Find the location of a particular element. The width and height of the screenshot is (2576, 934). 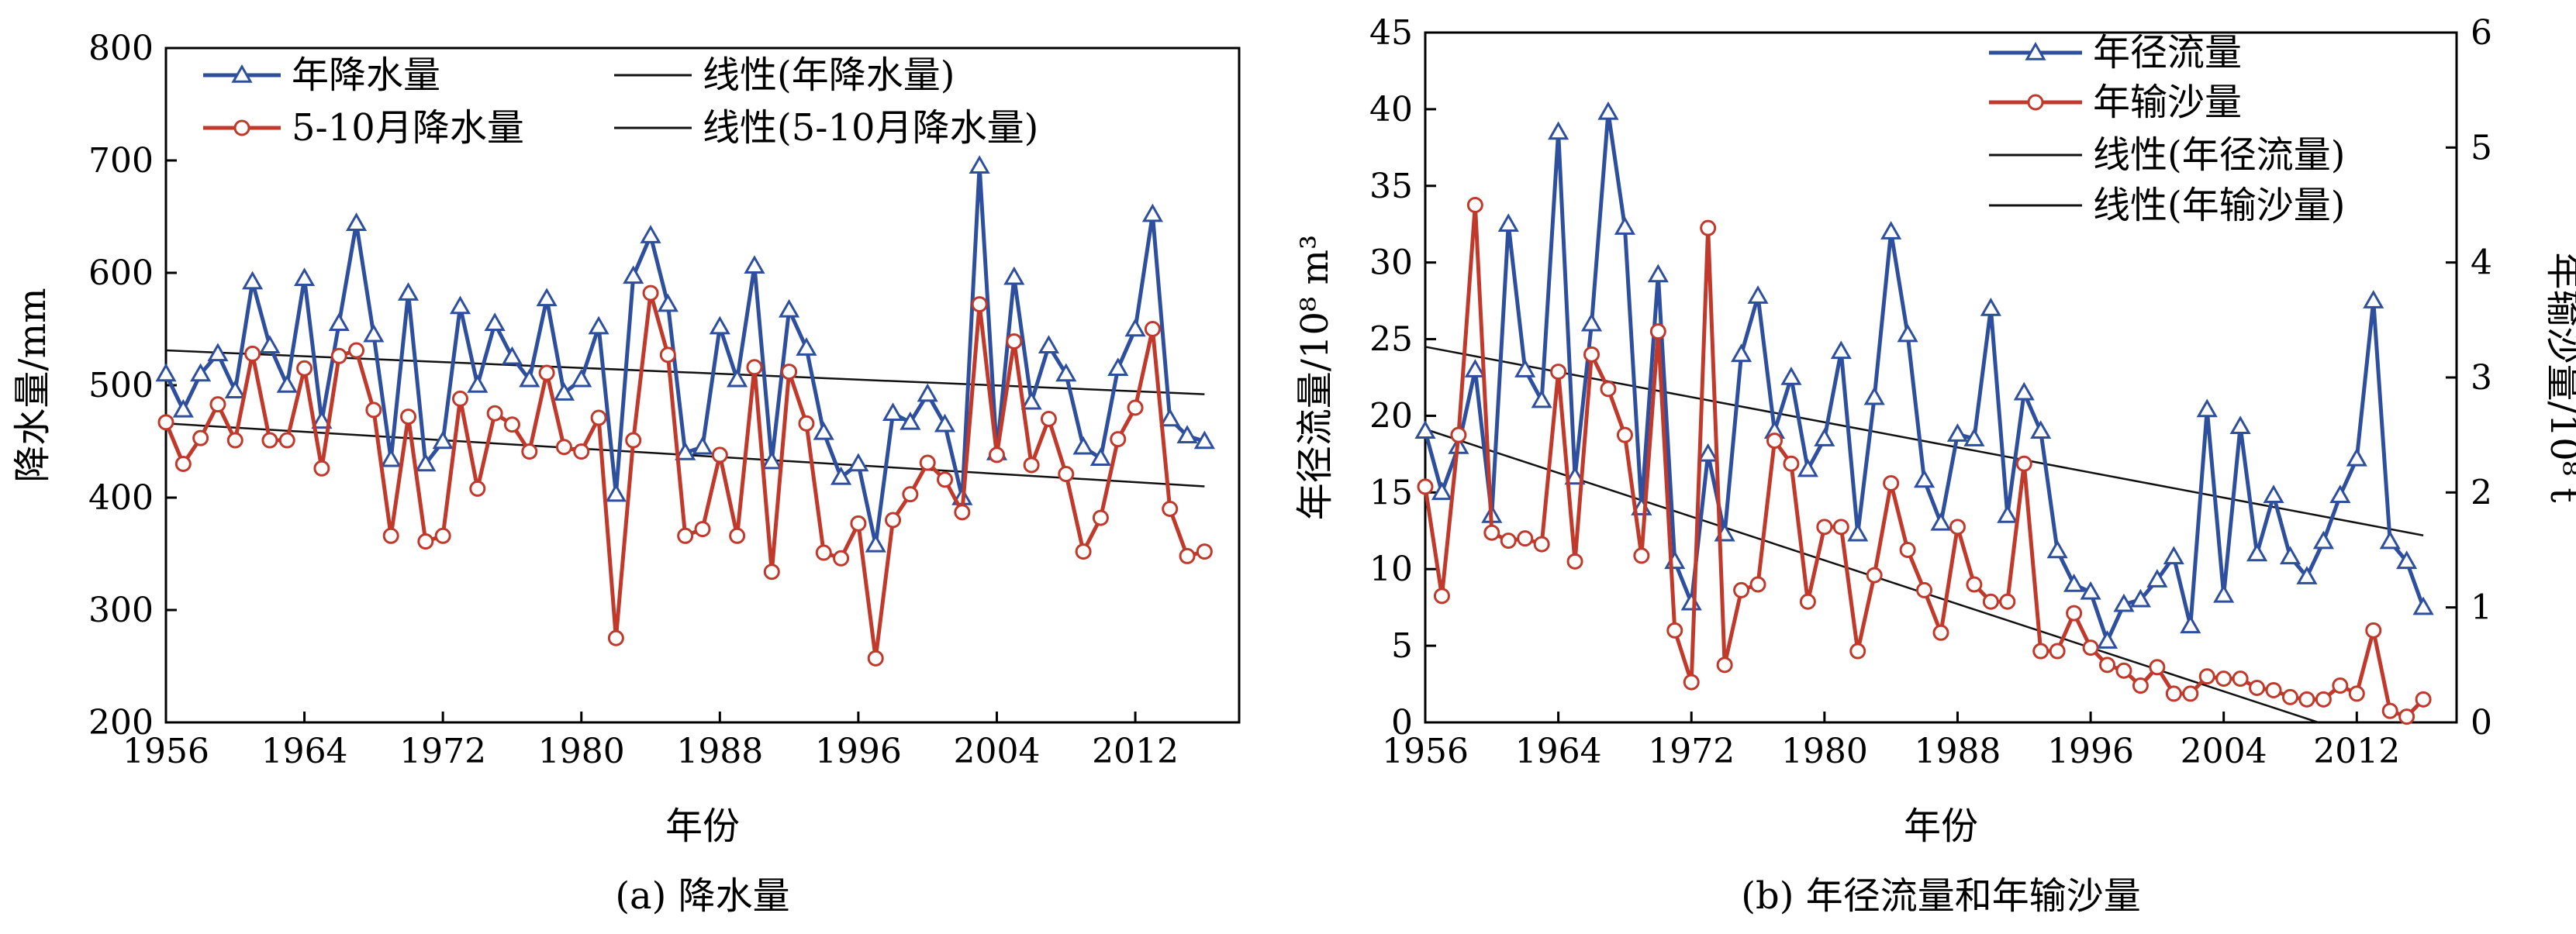

legend-label: 线性(5-10月降水量) is located at coordinates (870, 128).